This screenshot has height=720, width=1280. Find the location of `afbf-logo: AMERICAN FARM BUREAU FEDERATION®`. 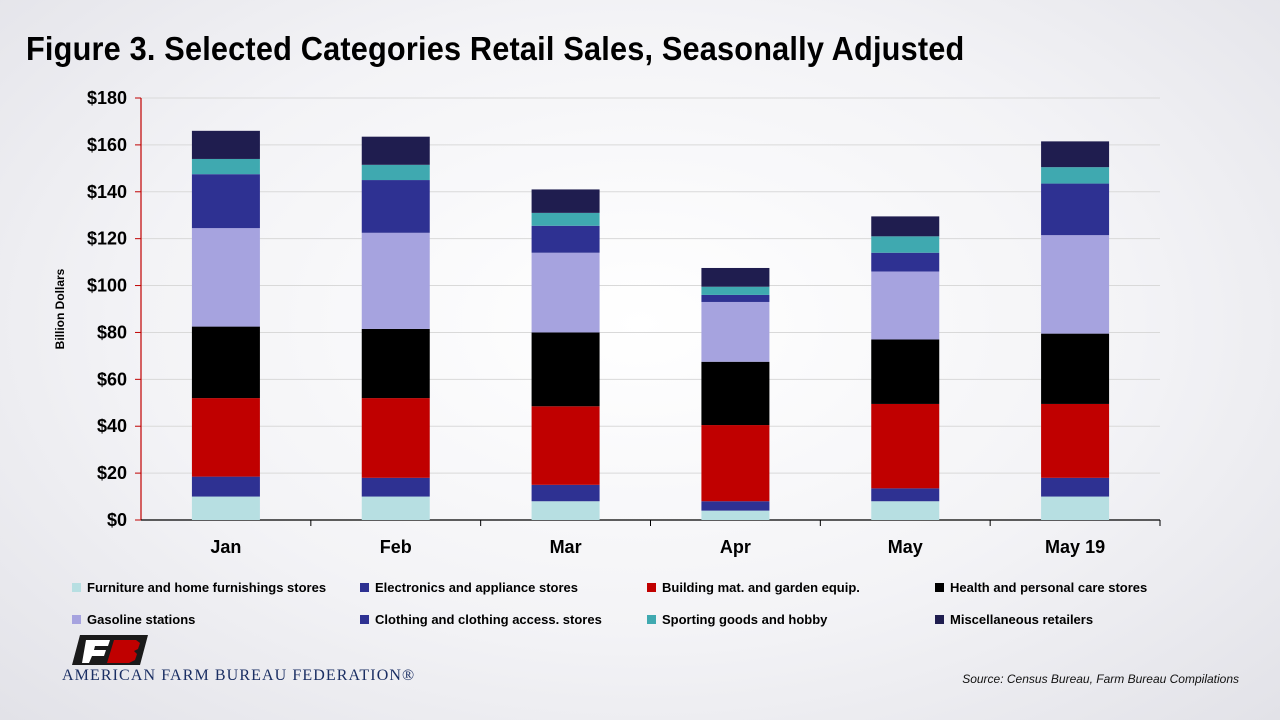

afbf-logo: AMERICAN FARM BUREAU FEDERATION® is located at coordinates (267, 659).